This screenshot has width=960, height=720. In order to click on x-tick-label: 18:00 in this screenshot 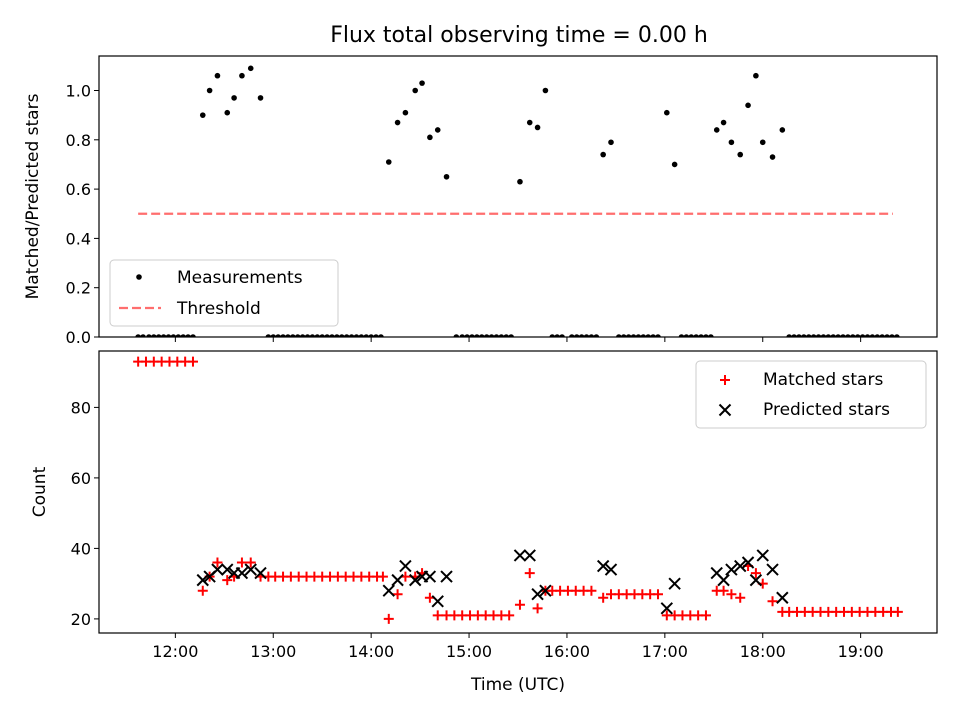, I will do `click(763, 651)`.